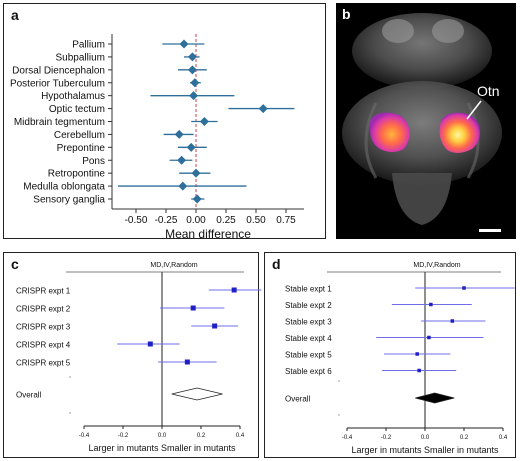  Describe the element at coordinates (59, 122) in the screenshot. I see `y-tick-label: Midbrain tegmentum` at that location.